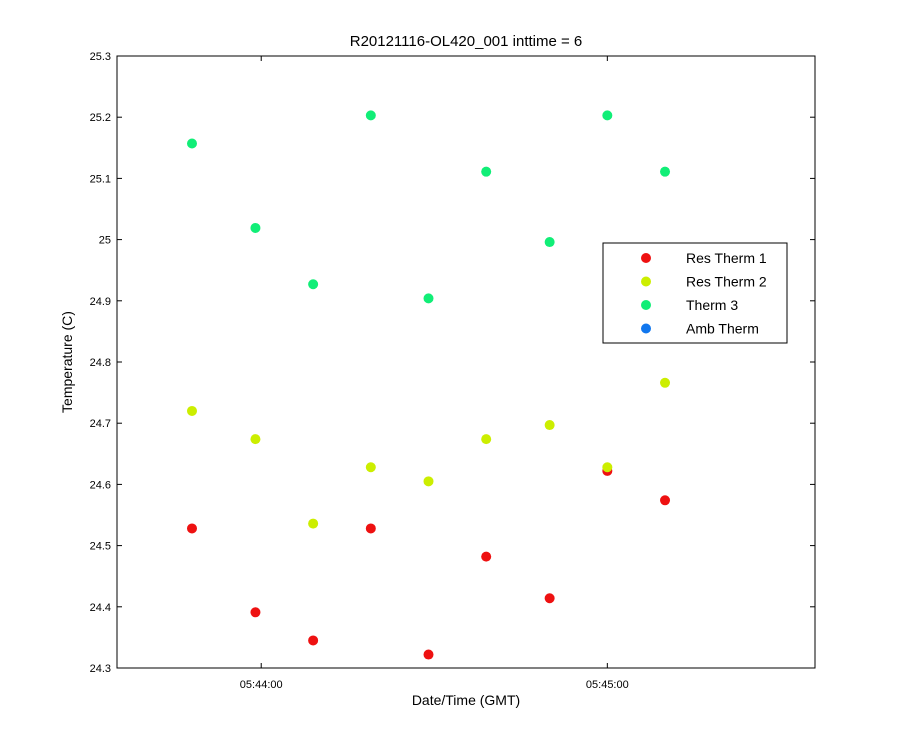 The width and height of the screenshot is (900, 750). I want to click on legend-label: Therm 3, so click(712, 305).